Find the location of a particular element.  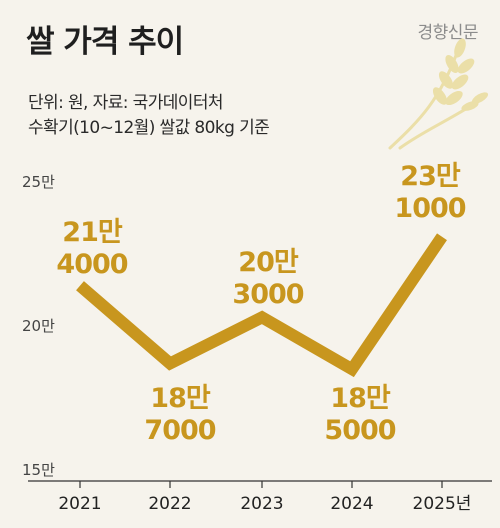

x-tick-label: 2021 is located at coordinates (79, 504).